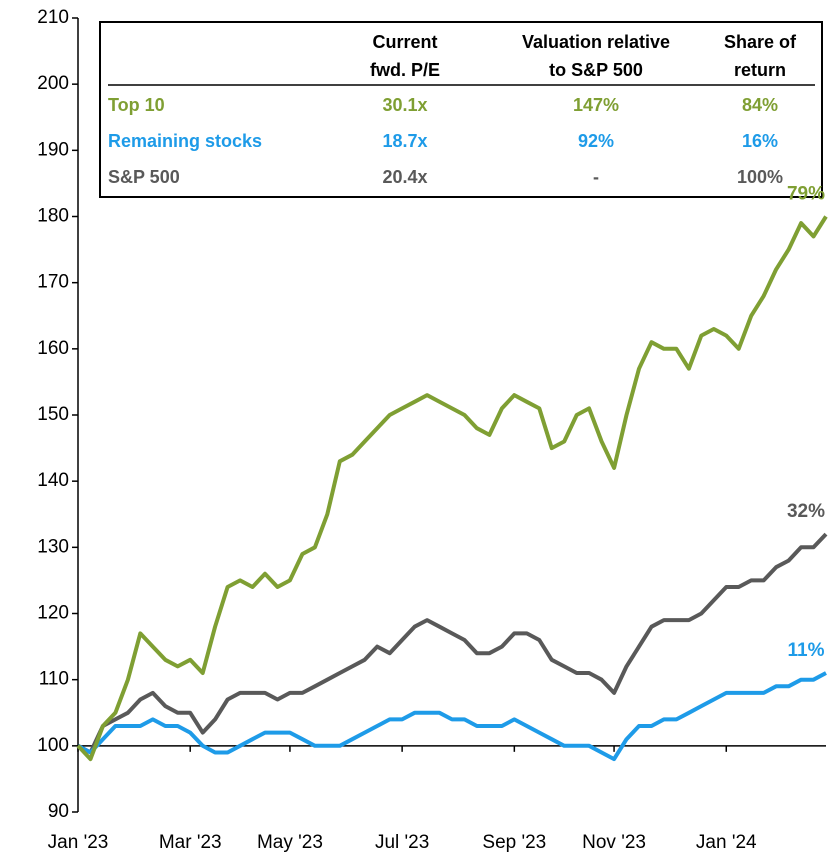 The height and width of the screenshot is (856, 828). What do you see at coordinates (53, 613) in the screenshot?
I see `y-tick-label: 120` at bounding box center [53, 613].